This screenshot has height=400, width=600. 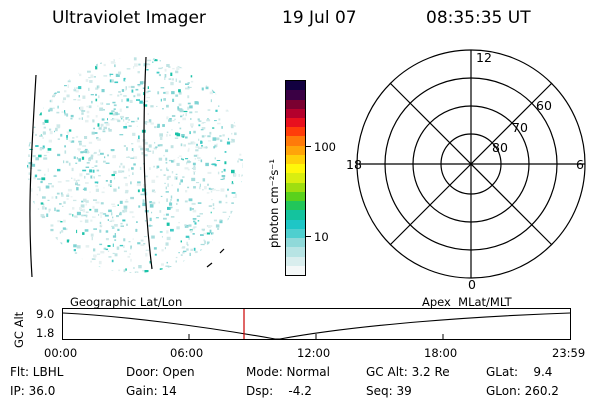 I want to click on timeline-frame, so click(x=316, y=324).